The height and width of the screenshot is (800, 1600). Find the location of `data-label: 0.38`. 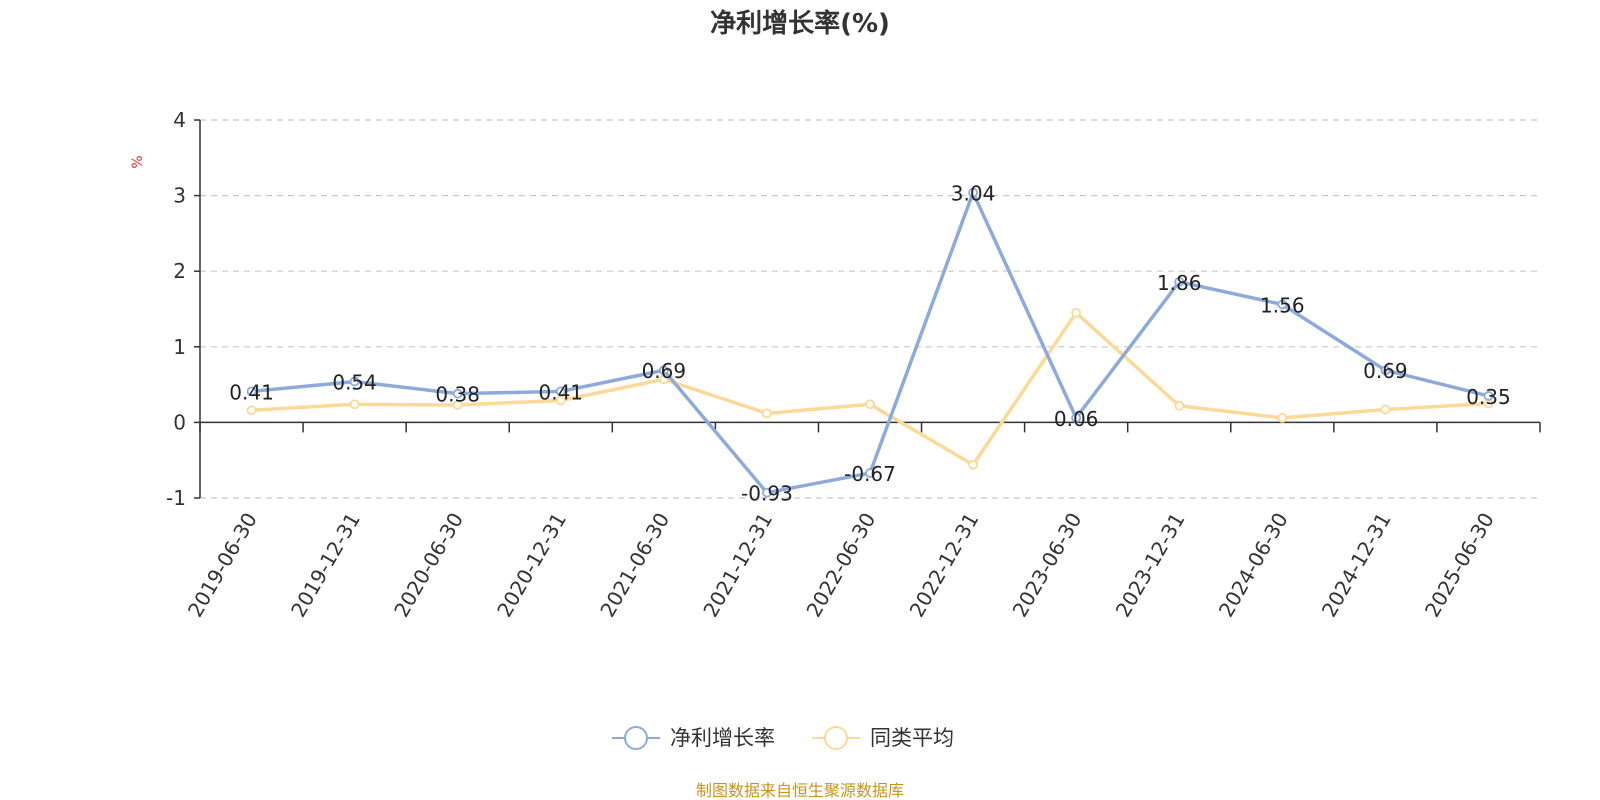

data-label: 0.38 is located at coordinates (457, 395).